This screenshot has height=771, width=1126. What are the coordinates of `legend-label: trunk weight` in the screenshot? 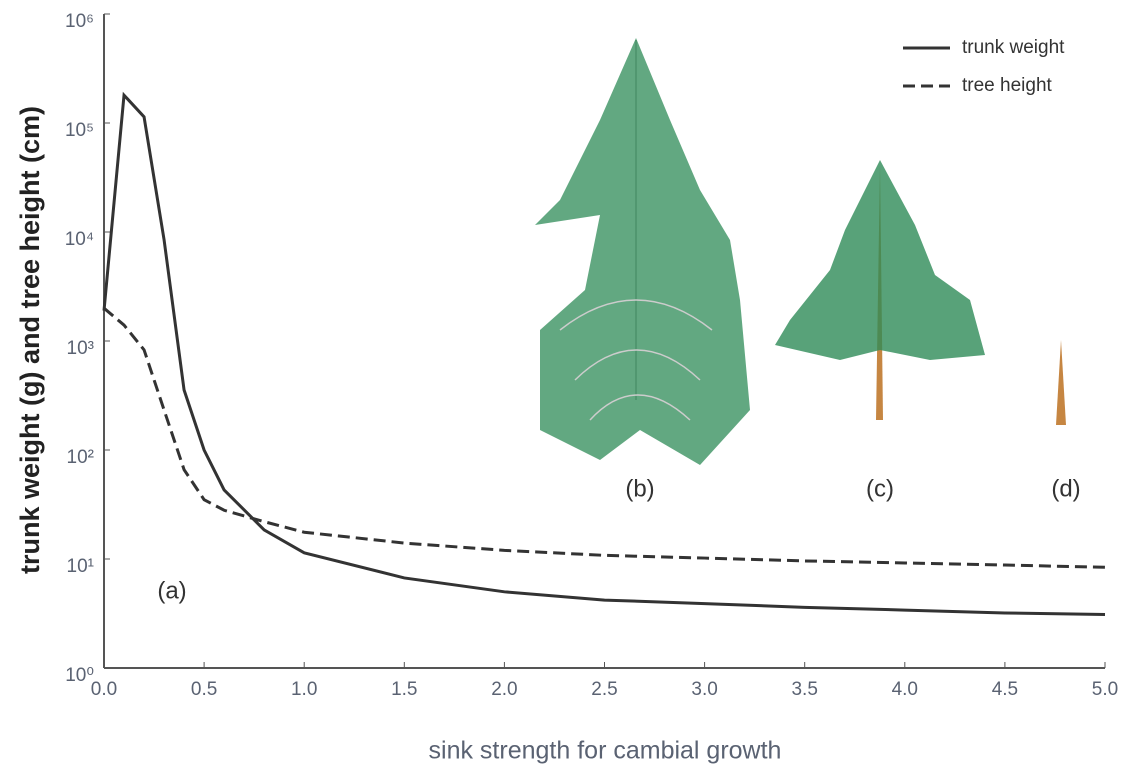 It's located at (1013, 47).